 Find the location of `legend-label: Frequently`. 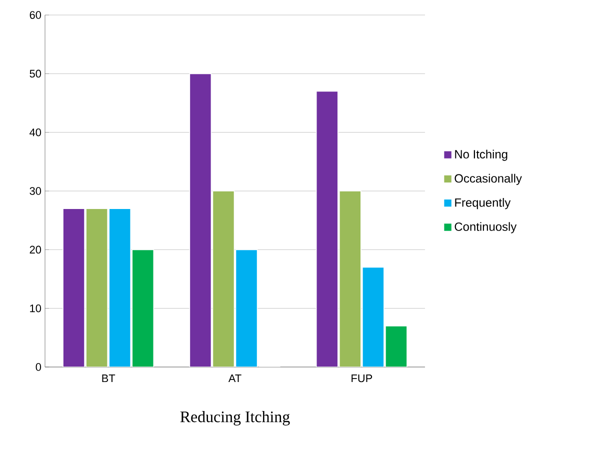

legend-label: Frequently is located at coordinates (483, 204).